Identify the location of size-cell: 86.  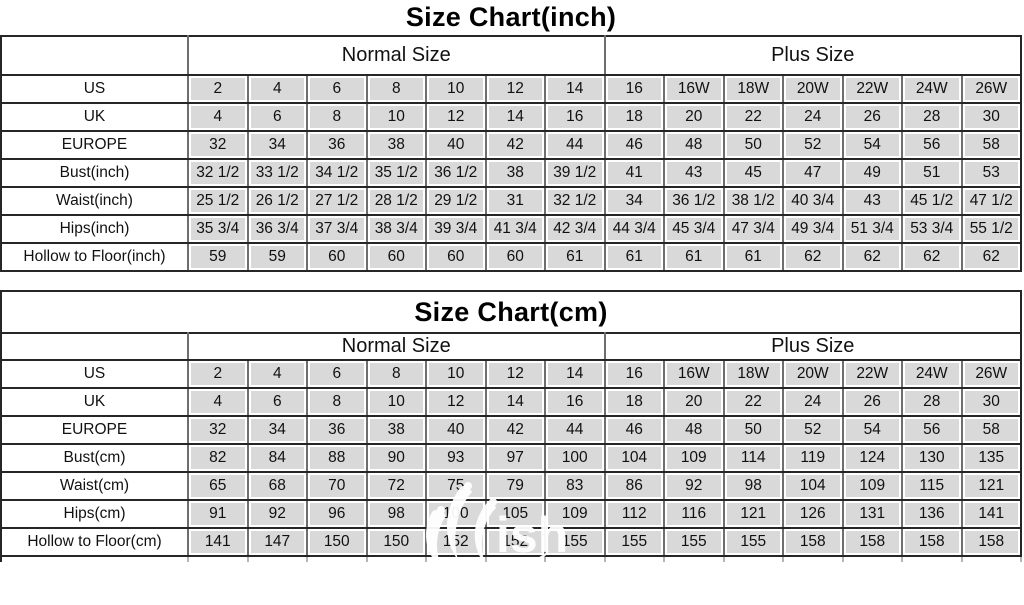
(634, 486).